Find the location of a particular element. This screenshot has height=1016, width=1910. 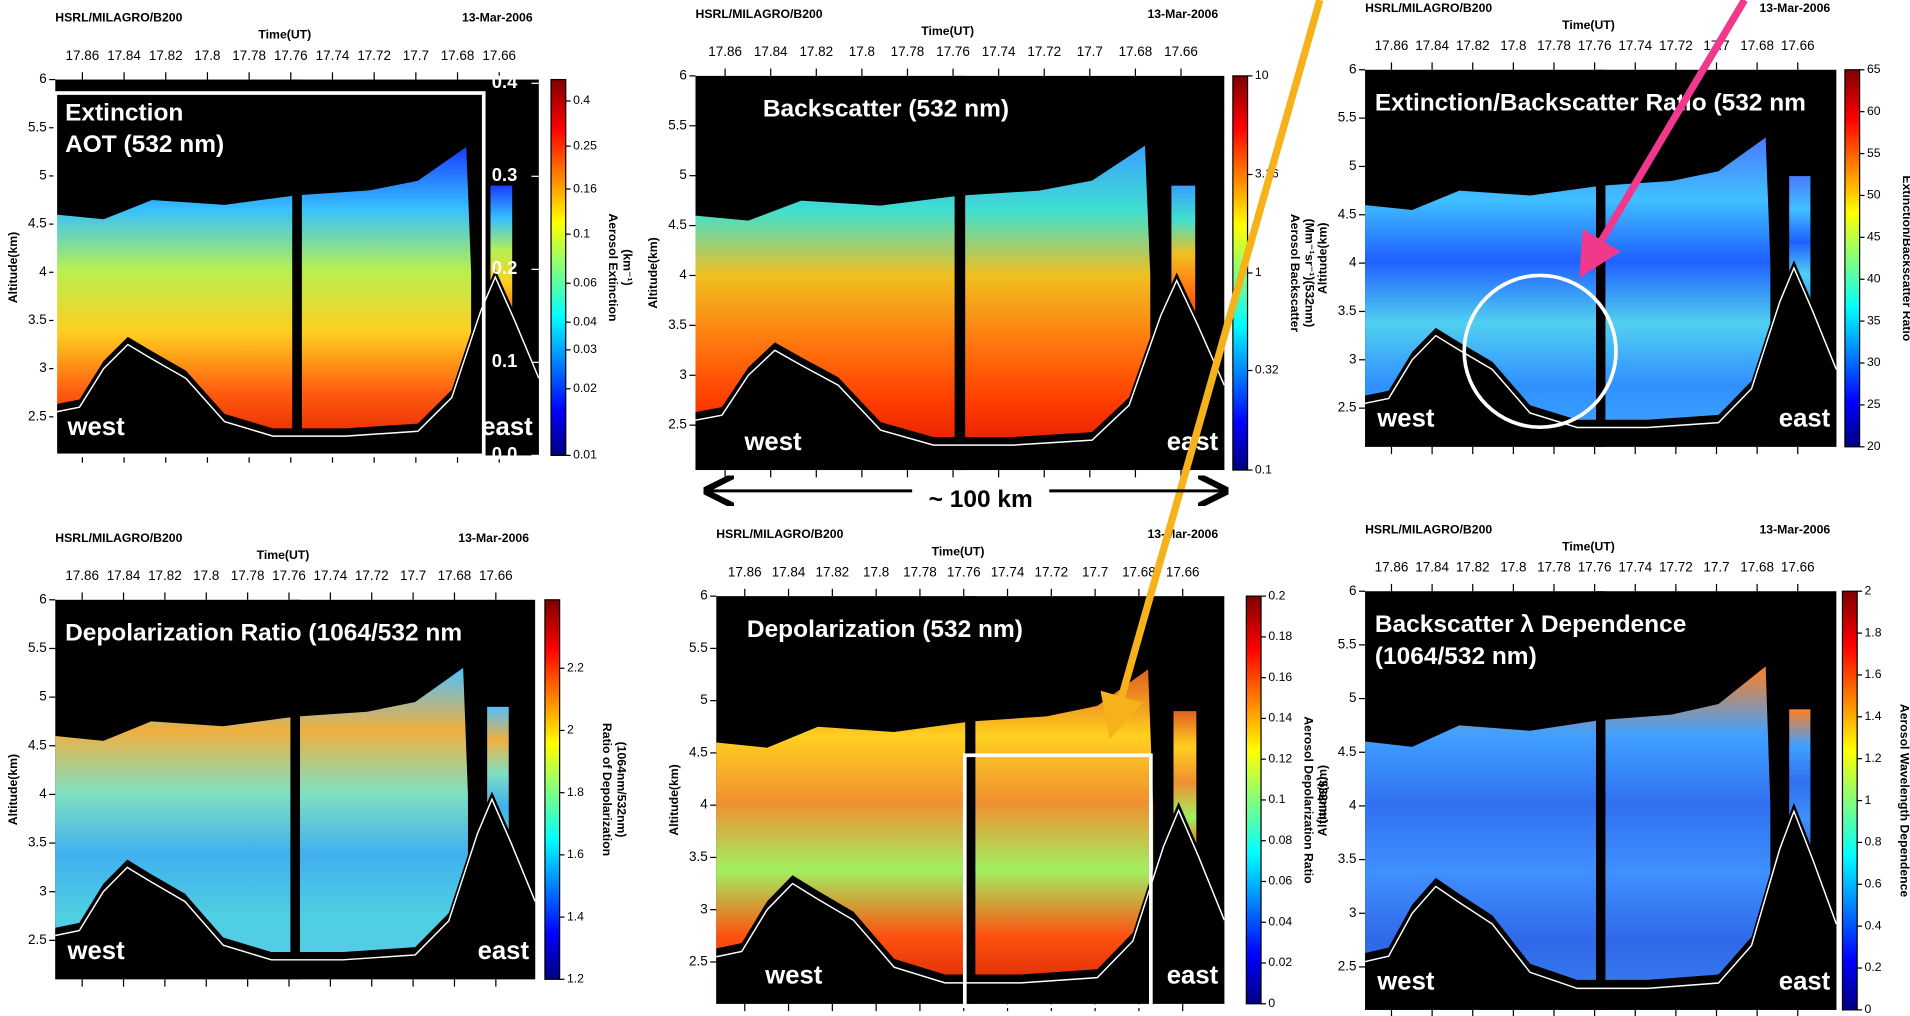

colorbar-tick-label: 35 is located at coordinates (1874, 320).